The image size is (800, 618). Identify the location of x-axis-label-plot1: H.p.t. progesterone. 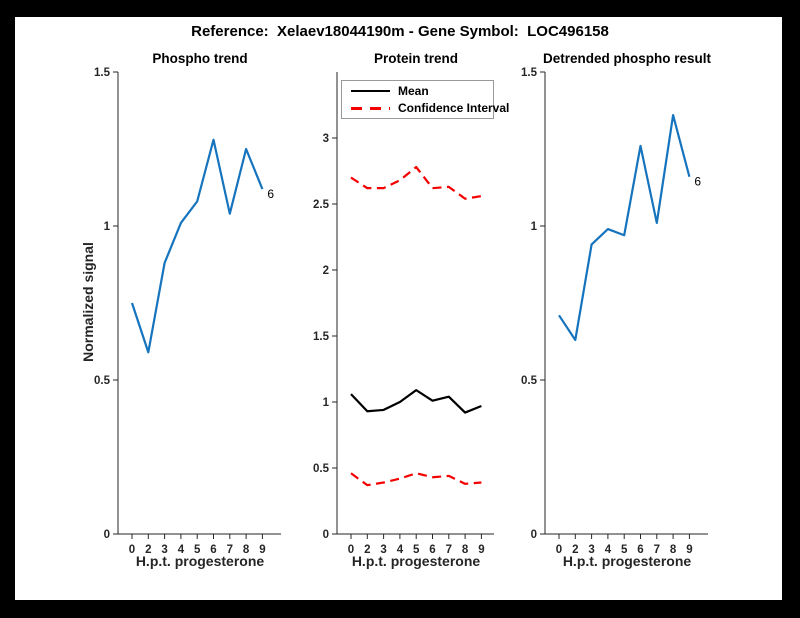
(200, 561).